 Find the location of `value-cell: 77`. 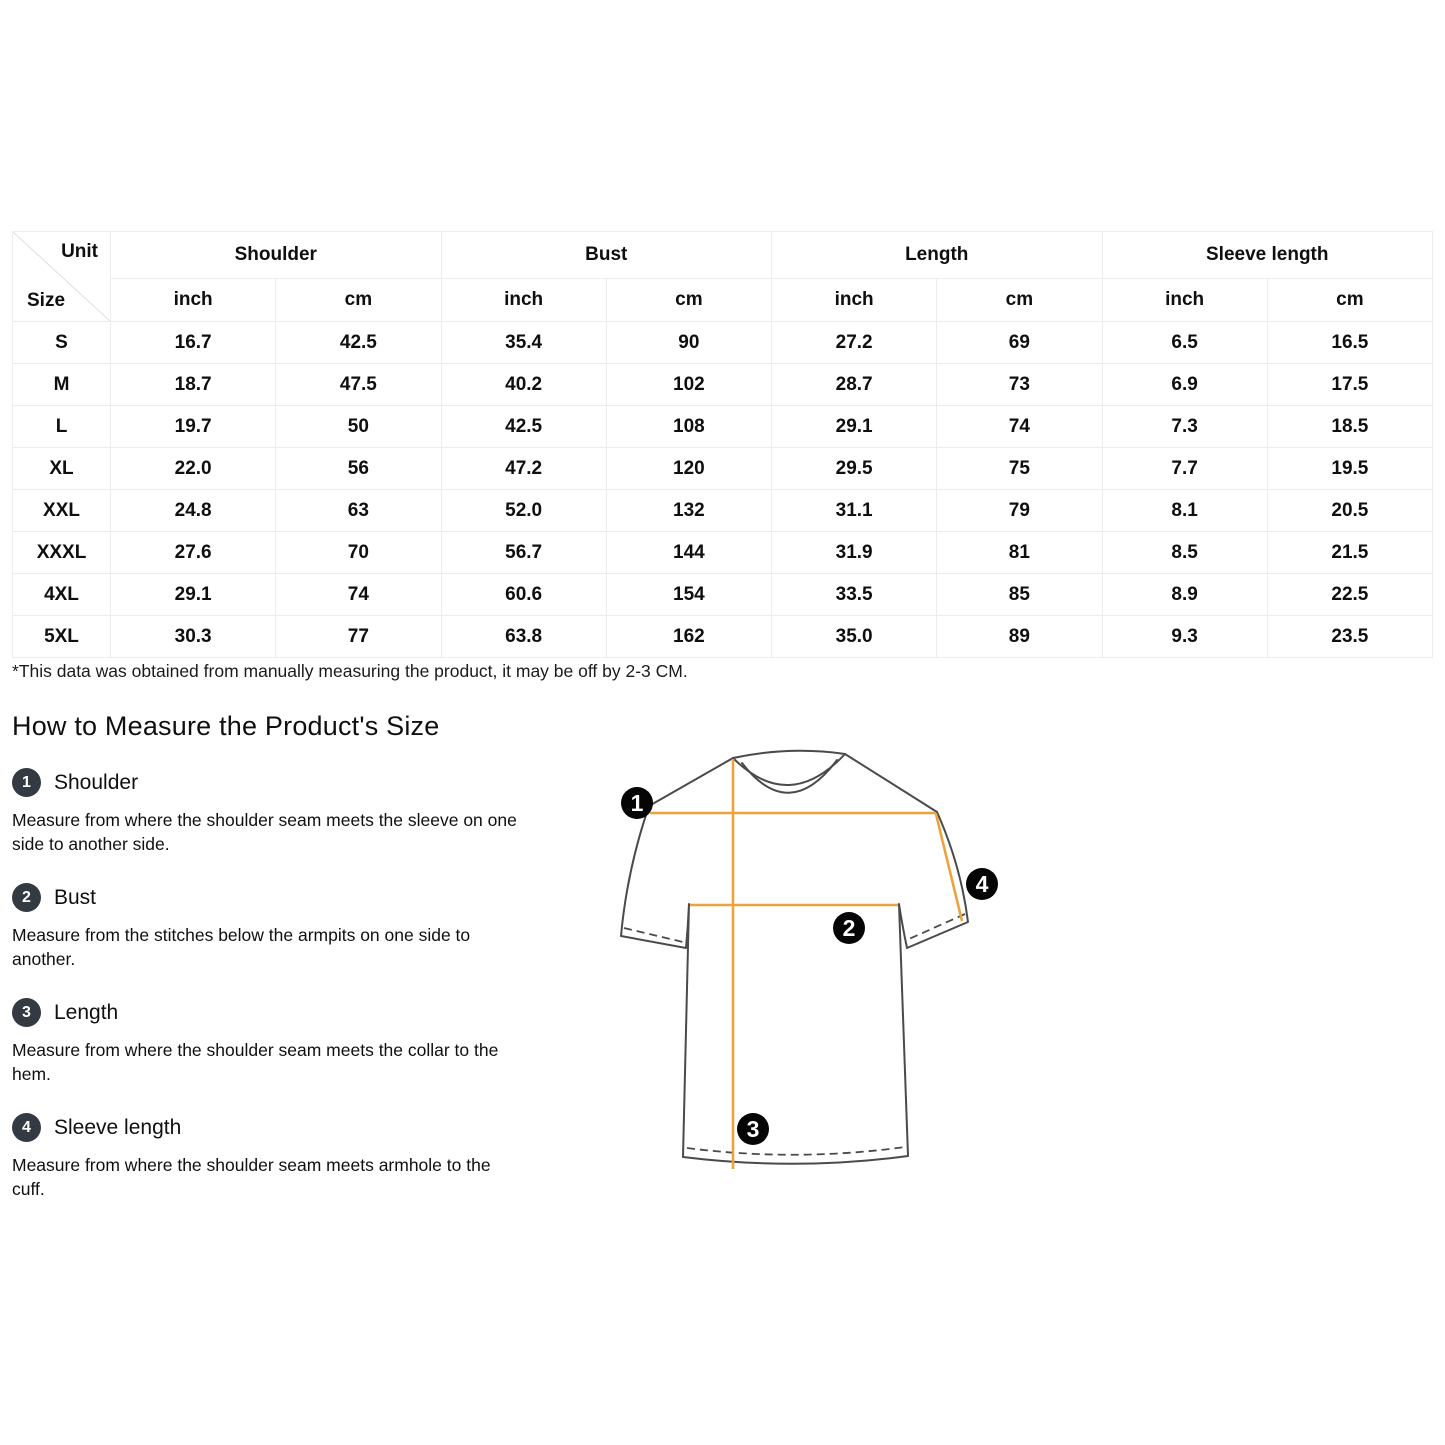

value-cell: 77 is located at coordinates (358, 636).